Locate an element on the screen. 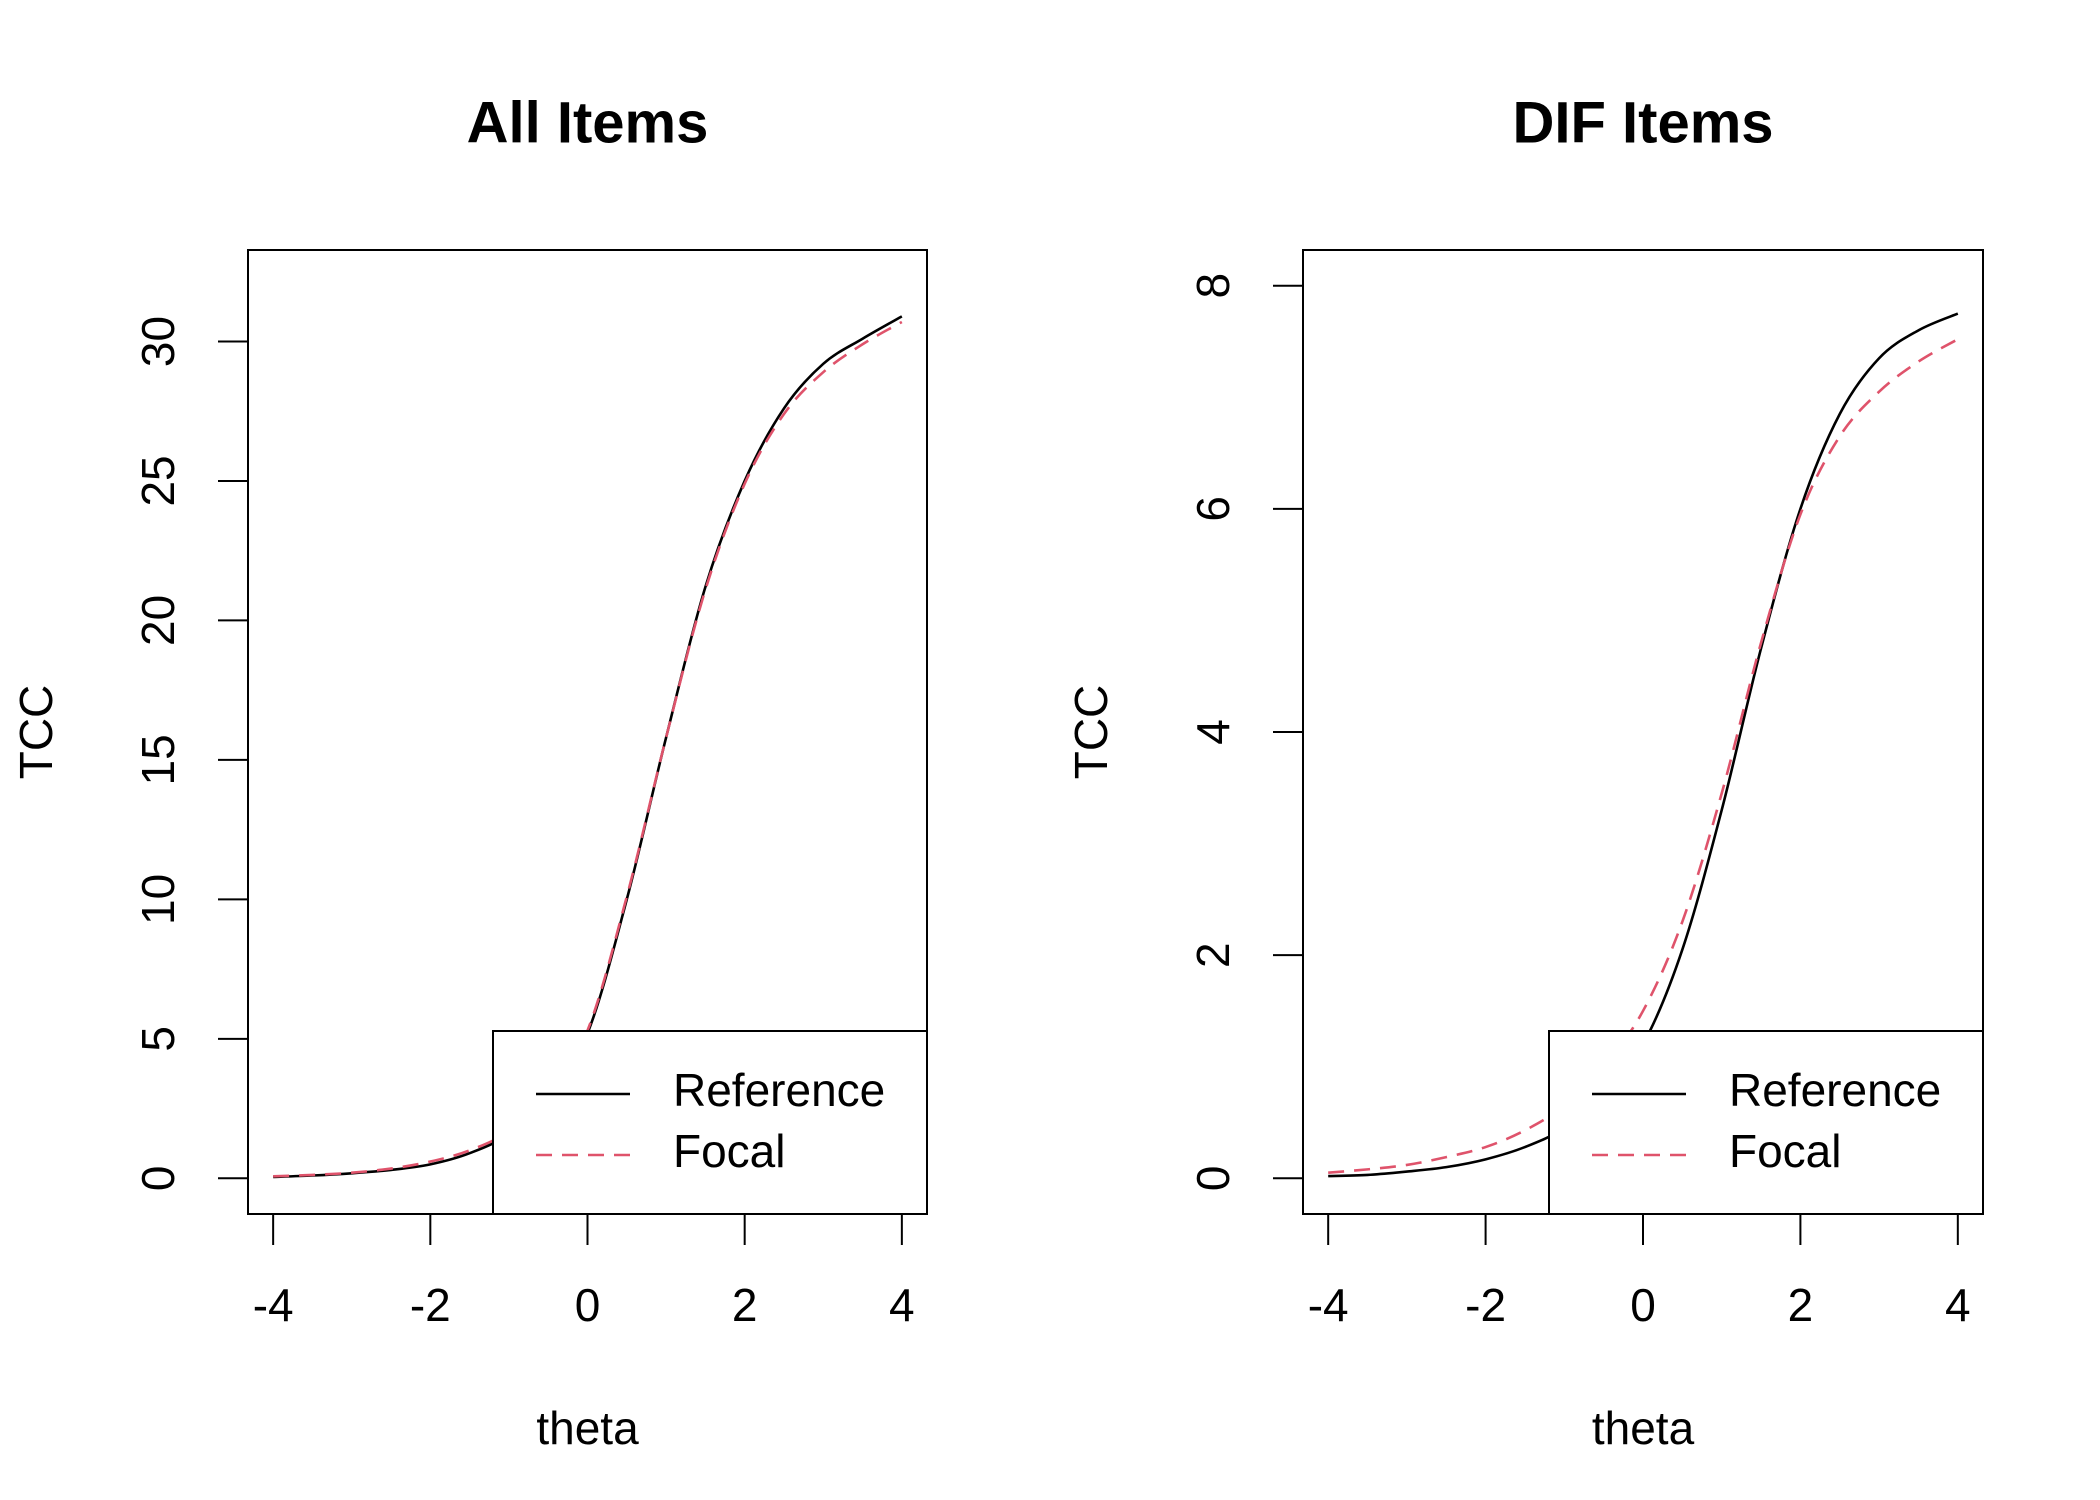 The width and height of the screenshot is (2100, 1500). y-tick-label: 4 is located at coordinates (1213, 732).